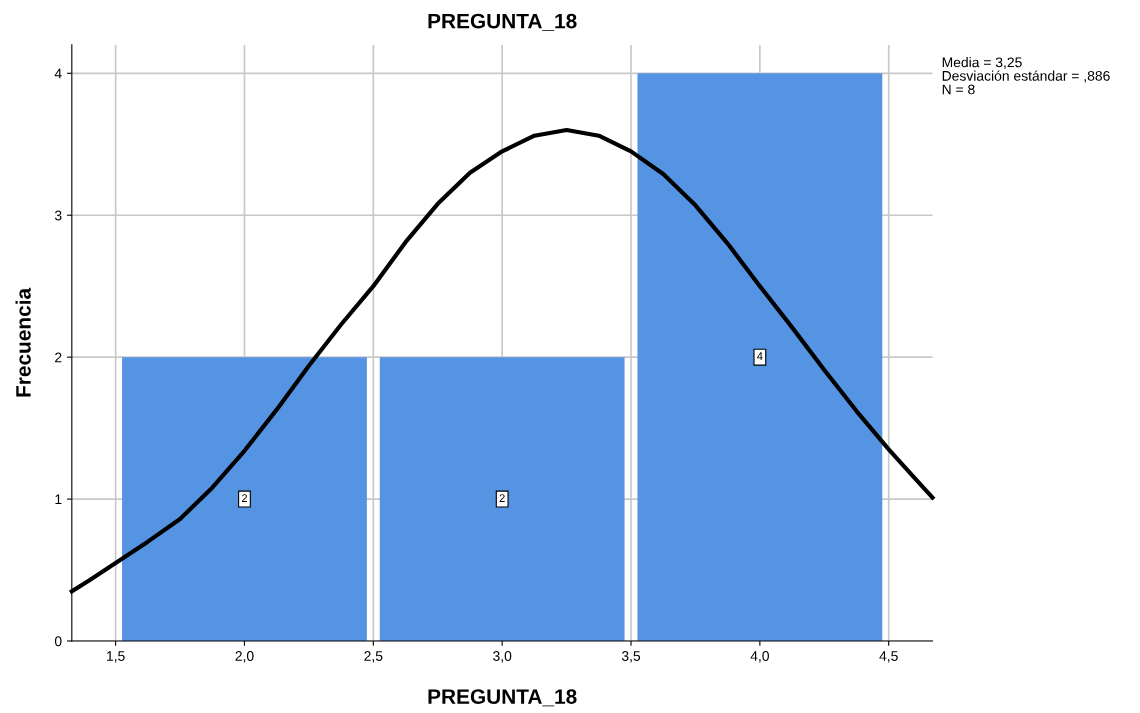 The height and width of the screenshot is (713, 1140). I want to click on y-axis-title: Frecuencia, so click(23, 342).